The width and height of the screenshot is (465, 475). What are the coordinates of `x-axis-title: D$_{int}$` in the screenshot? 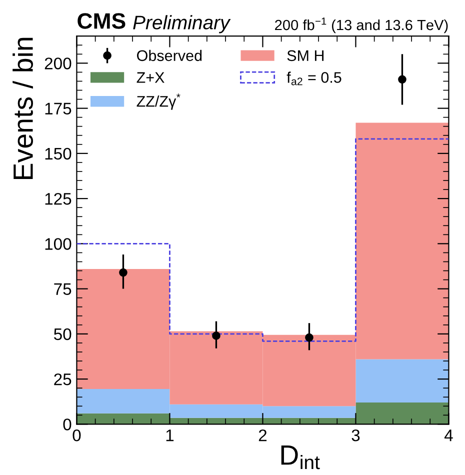 It's located at (300, 458).